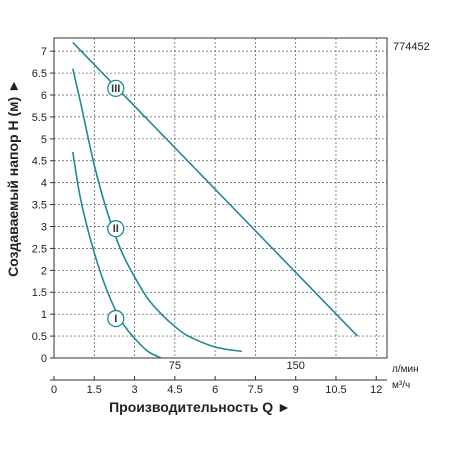 Image resolution: width=450 pixels, height=450 pixels. Describe the element at coordinates (401, 385) in the screenshot. I see `x-unit-m3h: м³/ч` at that location.